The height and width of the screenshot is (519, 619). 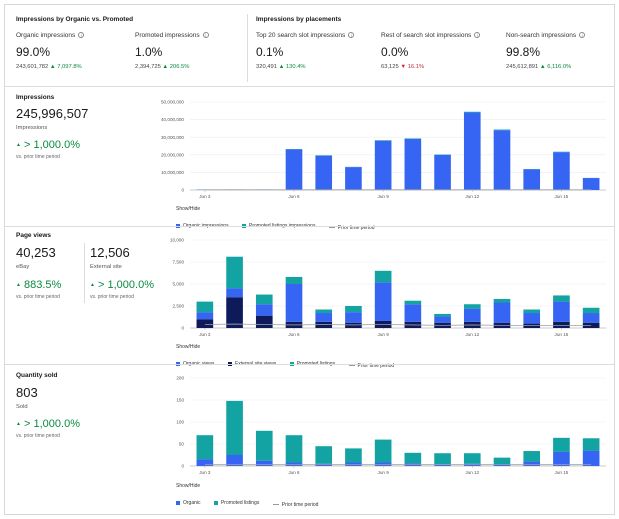 I want to click on metric-value: 1.0%, so click(x=149, y=52).